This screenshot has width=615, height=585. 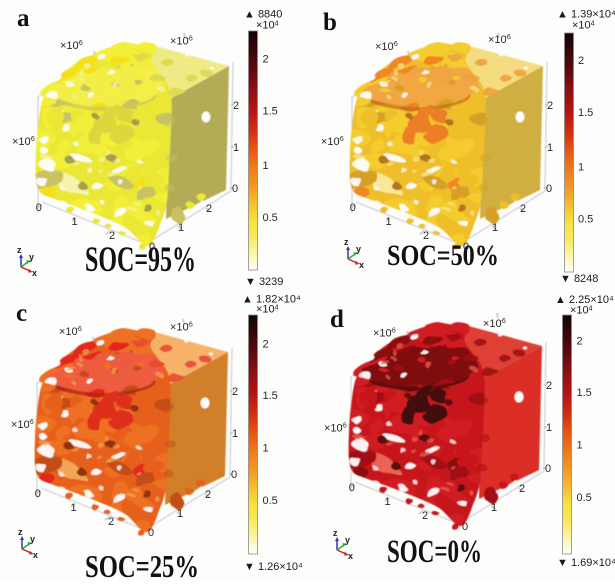 I want to click on svg-text: ▼ 1.26×10⁴, so click(x=273, y=567).